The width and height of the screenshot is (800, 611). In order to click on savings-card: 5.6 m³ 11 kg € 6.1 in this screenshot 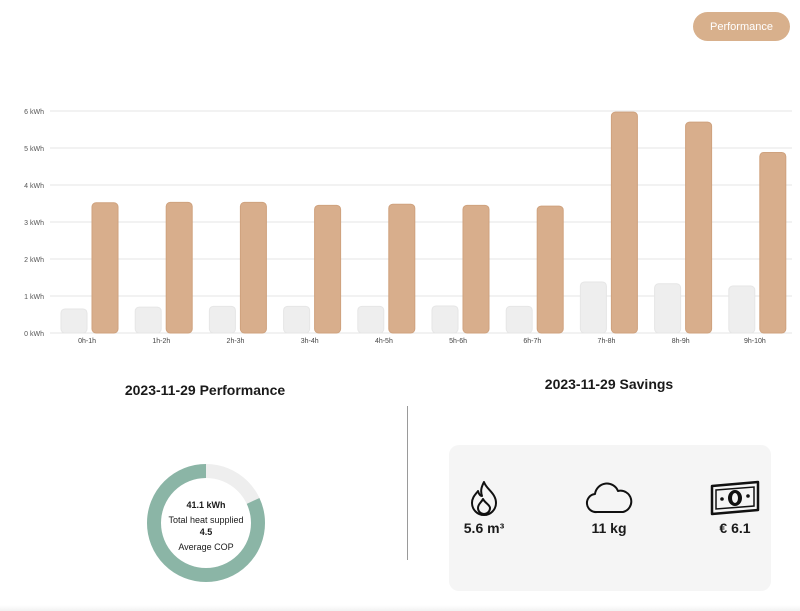, I will do `click(610, 518)`.